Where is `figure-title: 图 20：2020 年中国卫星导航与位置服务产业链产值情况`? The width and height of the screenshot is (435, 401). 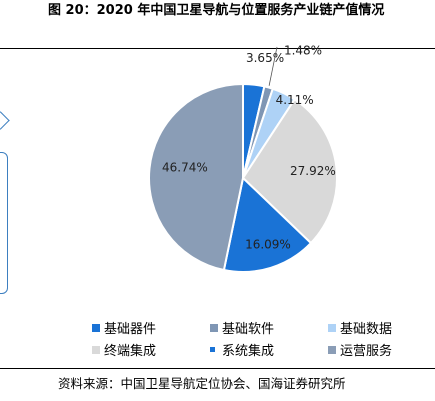 figure-title: 图 20：2020 年中国卫星导航与位置服务产业链产值情况 is located at coordinates (216, 10).